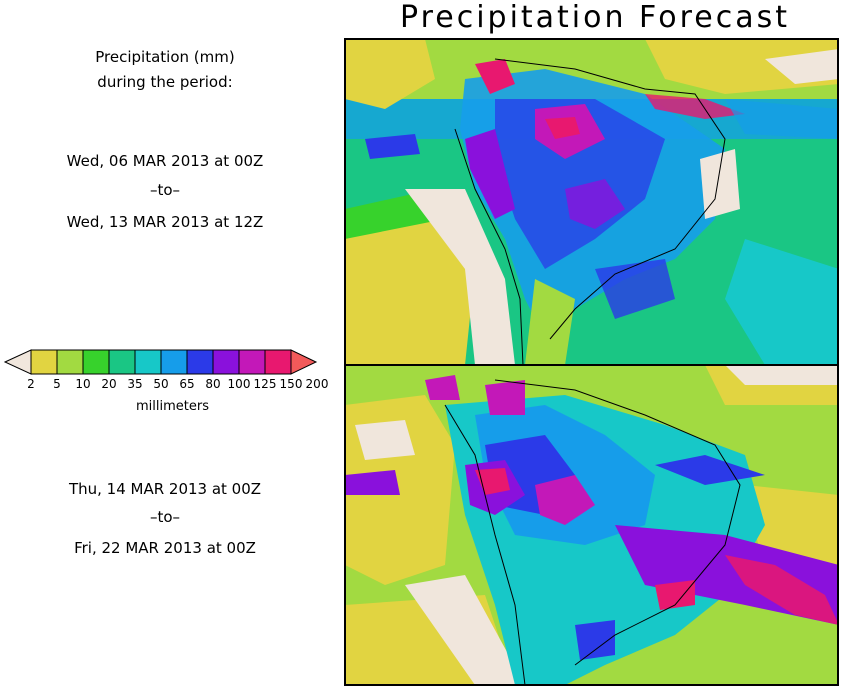 The width and height of the screenshot is (850, 686). I want to click on period1-end: Wed, 13 MAR 2013 at 12Z, so click(165, 222).